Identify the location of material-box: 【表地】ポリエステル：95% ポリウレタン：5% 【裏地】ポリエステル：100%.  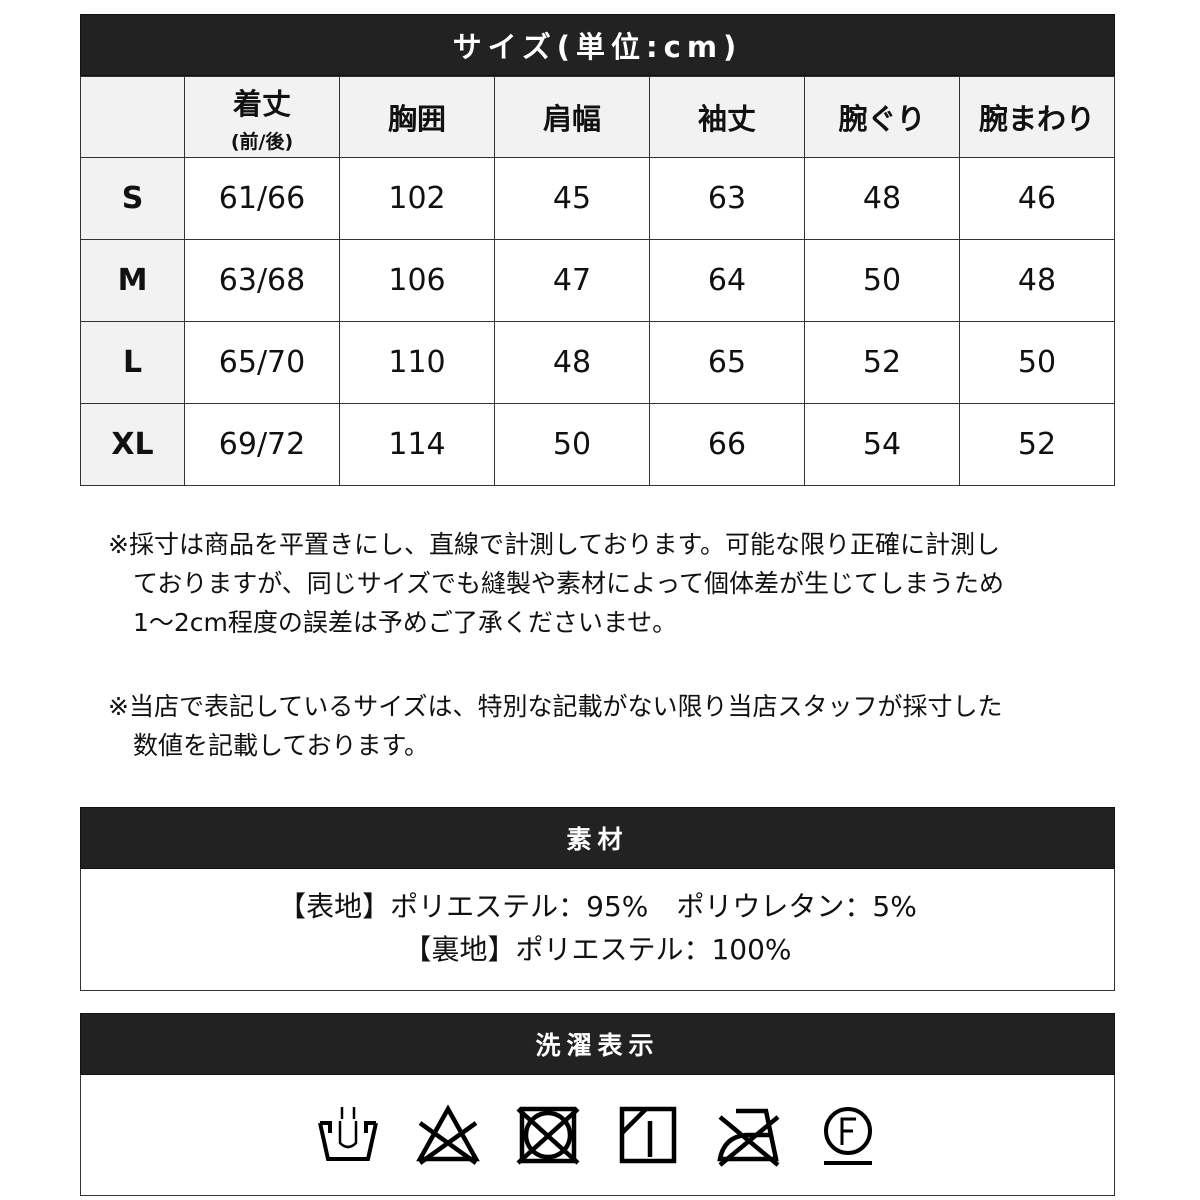
(597, 930).